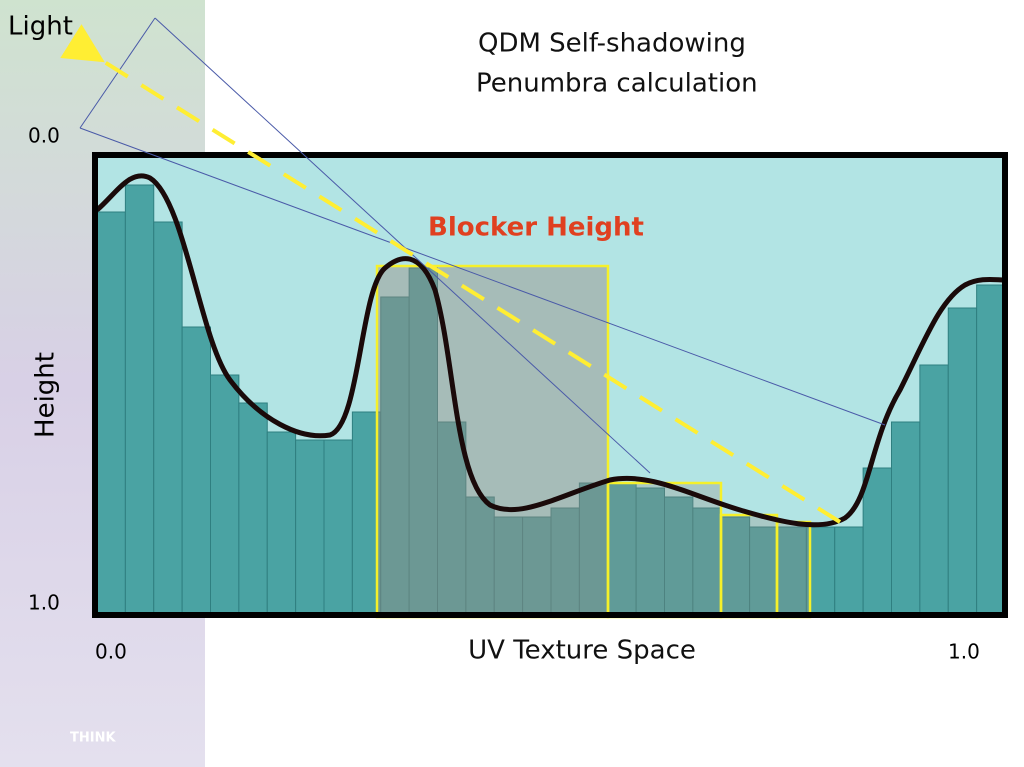  Describe the element at coordinates (111, 652) in the screenshot. I see `x-end-label: 0.0` at that location.